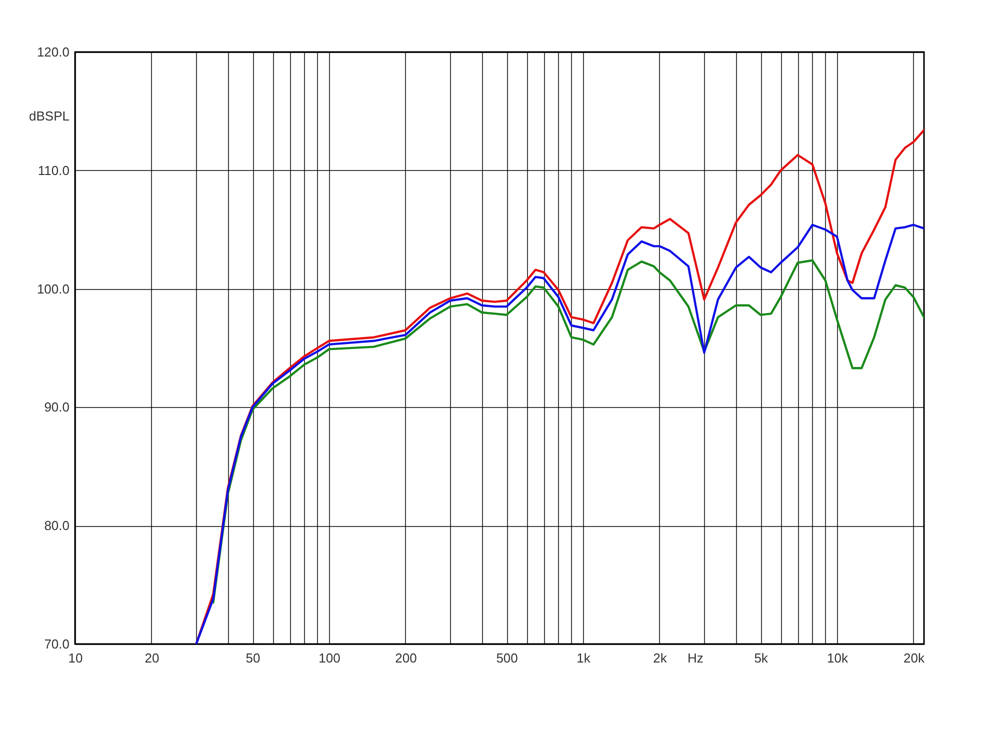 Image resolution: width=1000 pixels, height=750 pixels. I want to click on y-axis-title: dBSPL, so click(49, 116).